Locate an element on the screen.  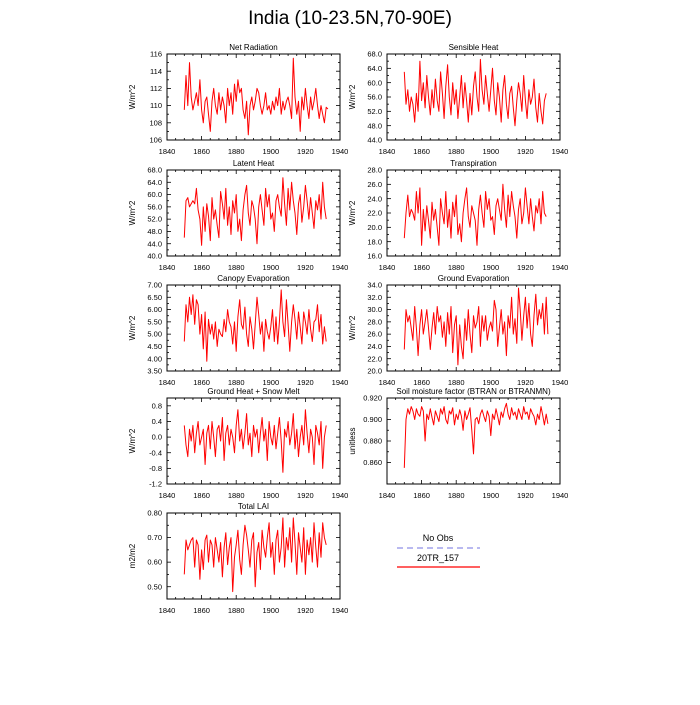
legend: No Obs 20TR_157 is located at coordinates (438, 550).